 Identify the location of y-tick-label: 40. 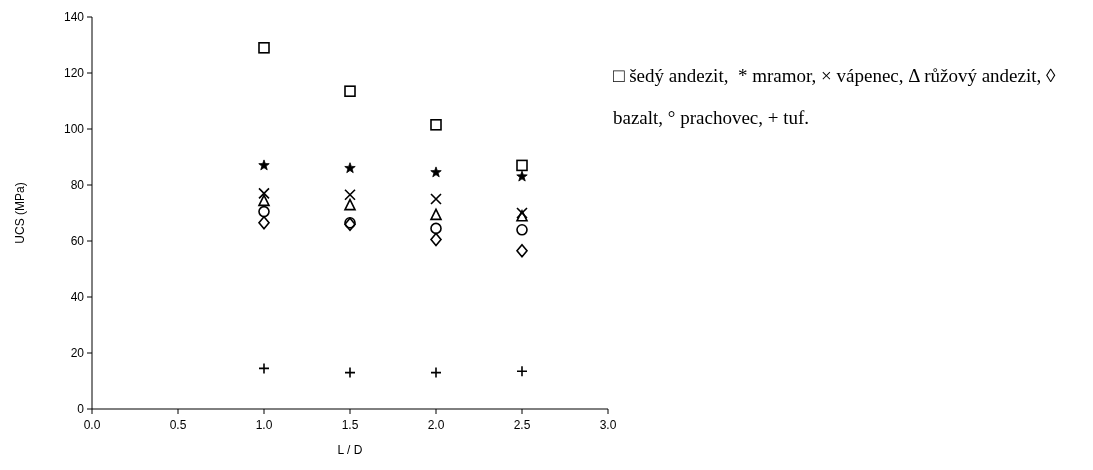
(77, 297).